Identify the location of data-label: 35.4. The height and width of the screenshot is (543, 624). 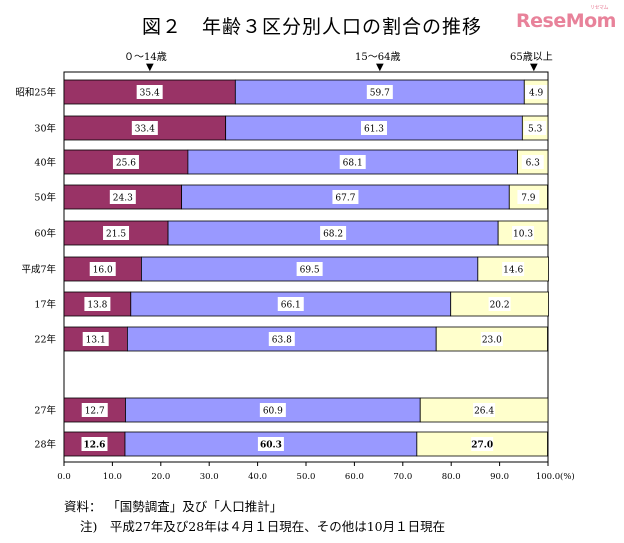
(150, 94).